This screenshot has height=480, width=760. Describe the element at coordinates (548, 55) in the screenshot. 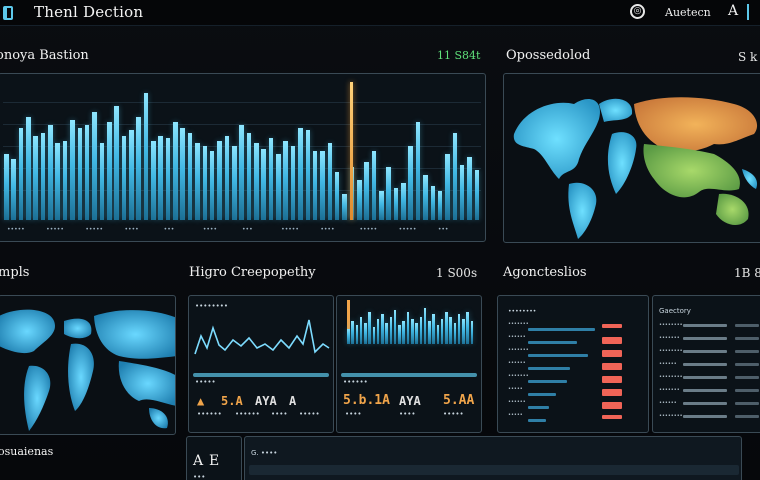

I see `geo-top-title: Opossedolod` at that location.